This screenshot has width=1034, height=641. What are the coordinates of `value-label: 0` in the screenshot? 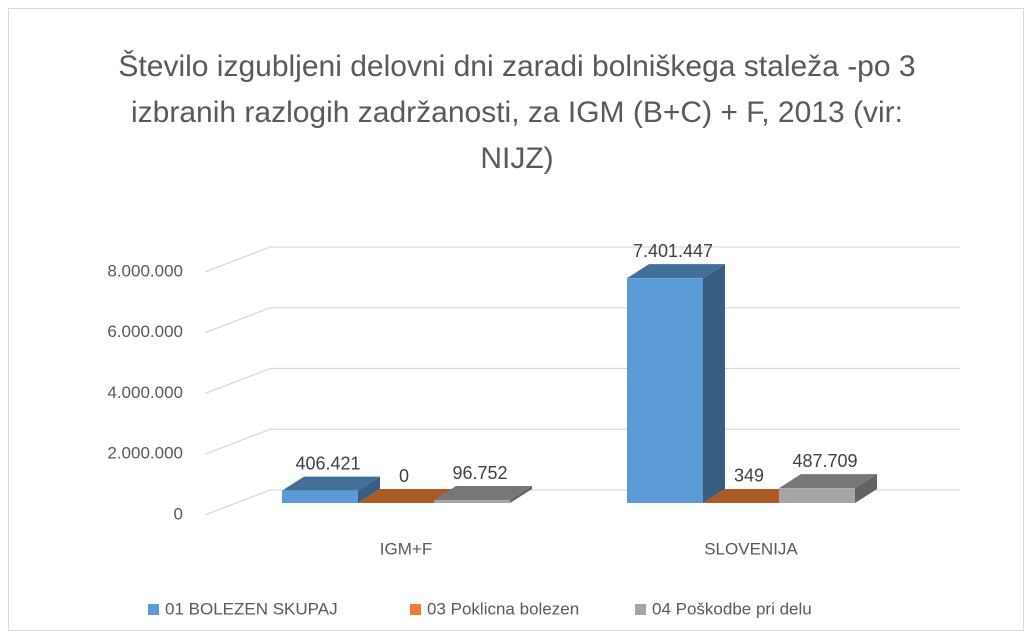 It's located at (404, 476).